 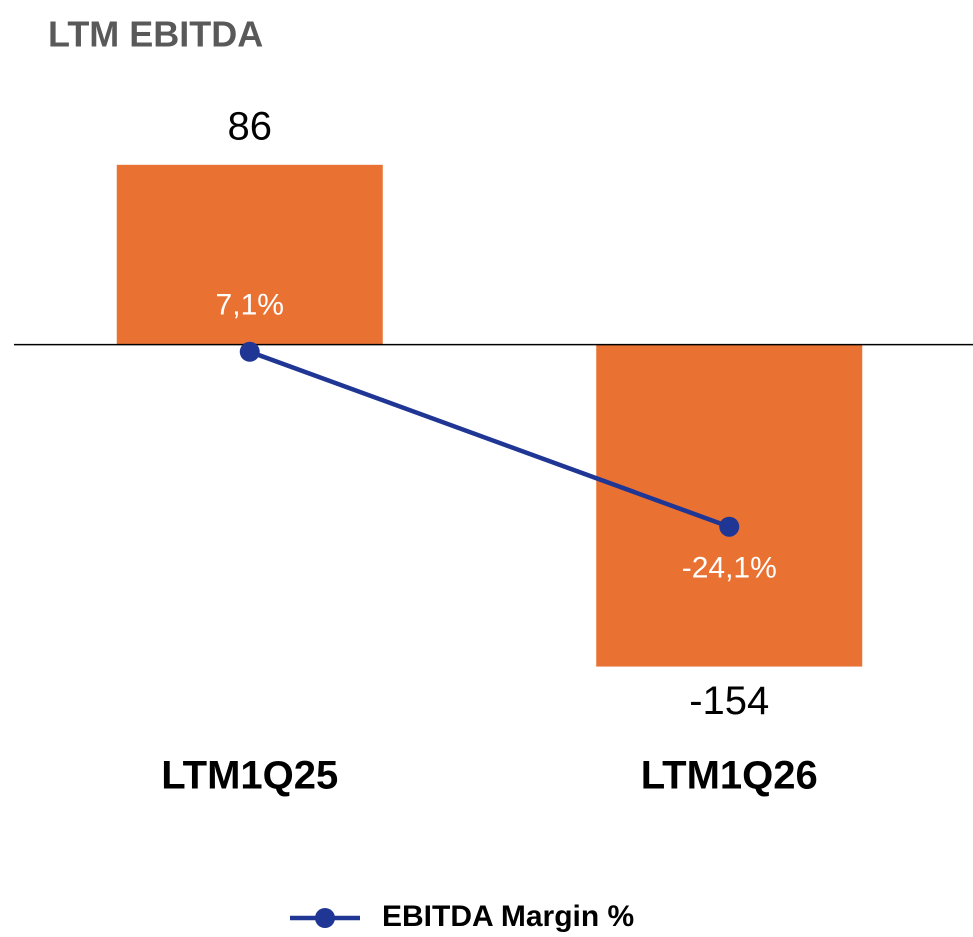 I want to click on legend-label: EBITDA Margin %, so click(x=508, y=916).